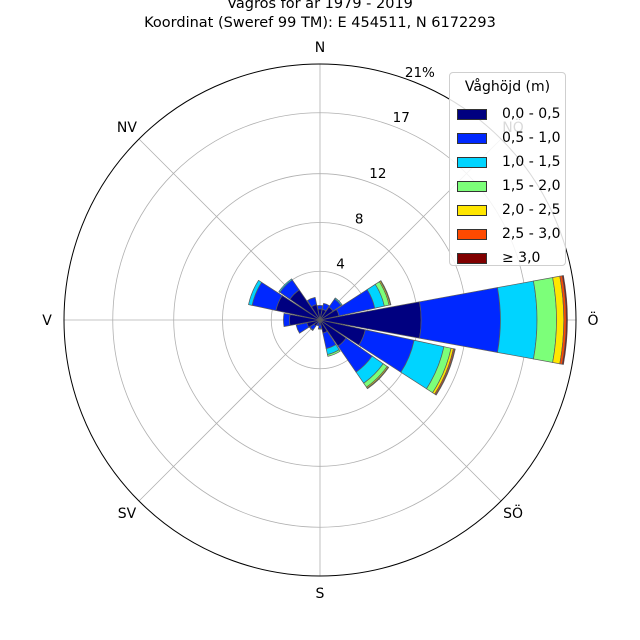 Image resolution: width=640 pixels, height=640 pixels. Describe the element at coordinates (340, 264) in the screenshot. I see `ring-label: 4` at that location.